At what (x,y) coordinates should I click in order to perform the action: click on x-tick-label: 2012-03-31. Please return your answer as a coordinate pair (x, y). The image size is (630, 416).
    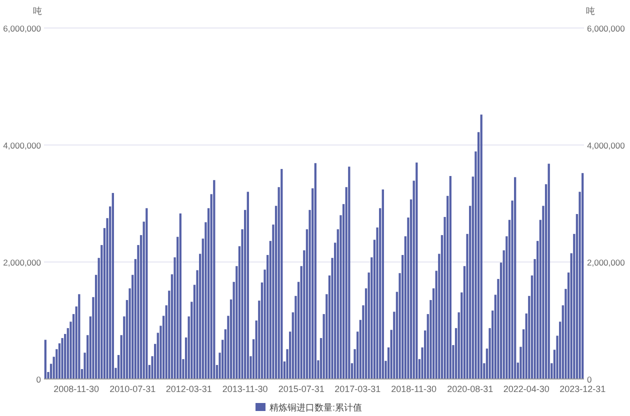
    Looking at the image, I should click on (189, 389).